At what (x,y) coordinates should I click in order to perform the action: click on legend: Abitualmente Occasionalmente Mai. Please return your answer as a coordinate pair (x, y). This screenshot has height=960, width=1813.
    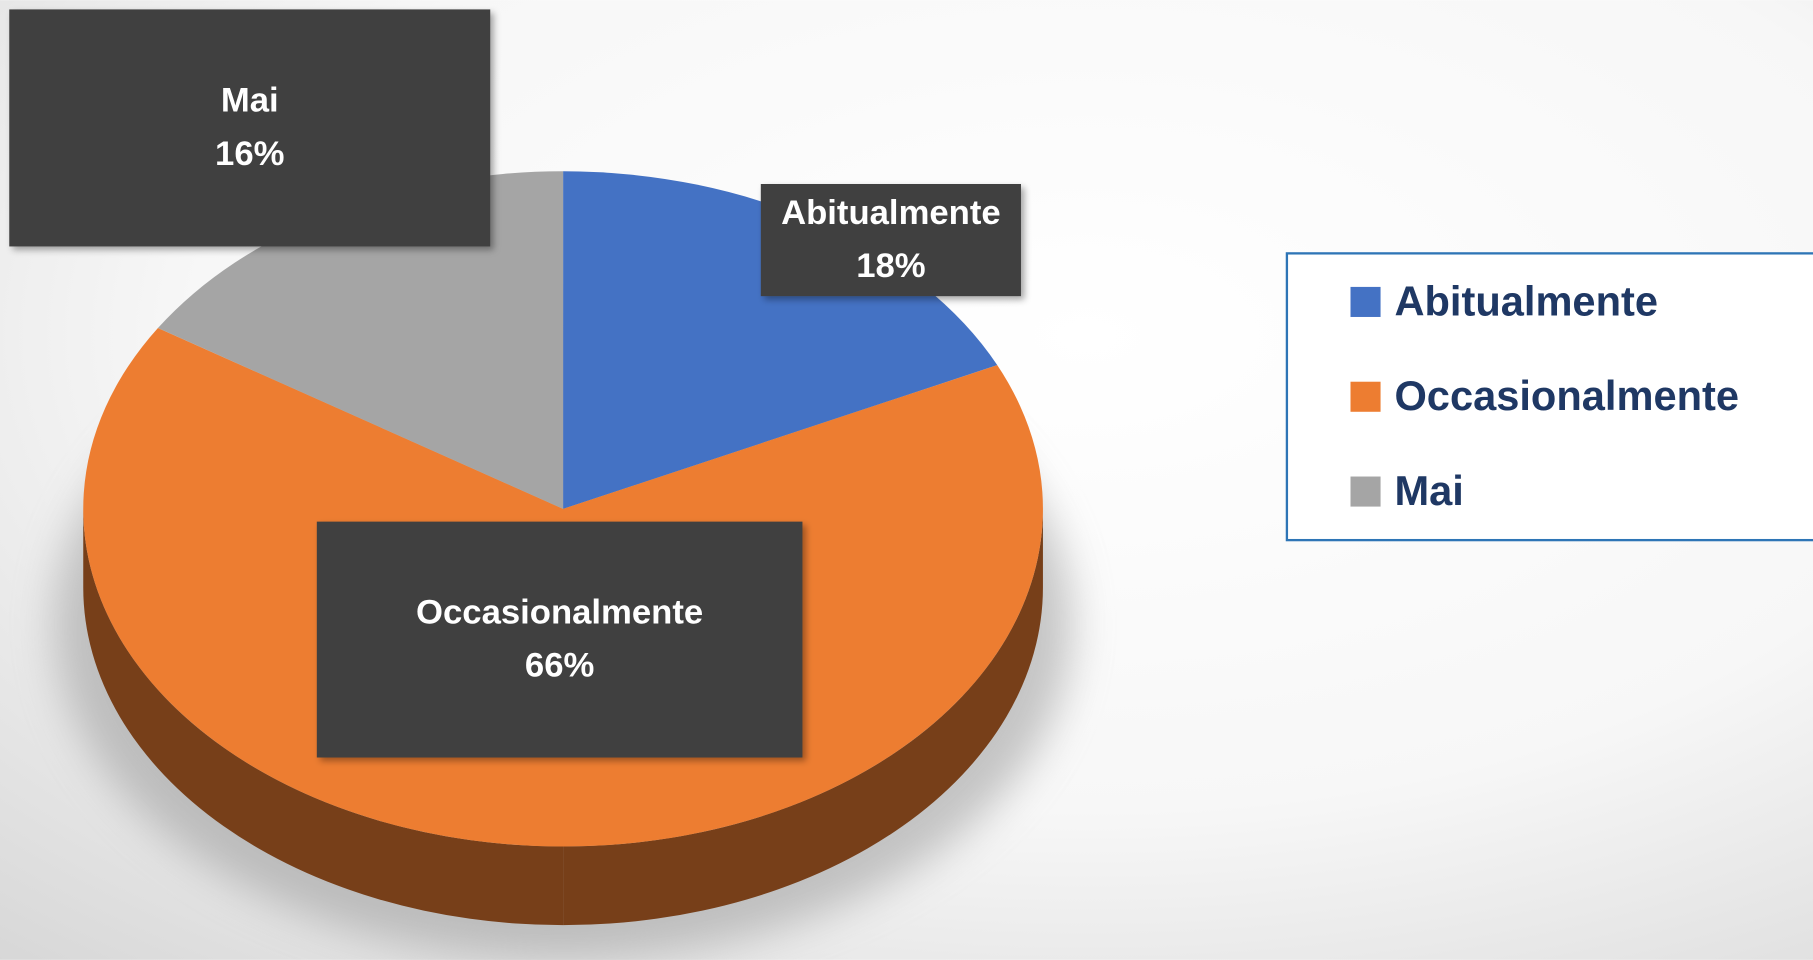
    Looking at the image, I should click on (1544, 395).